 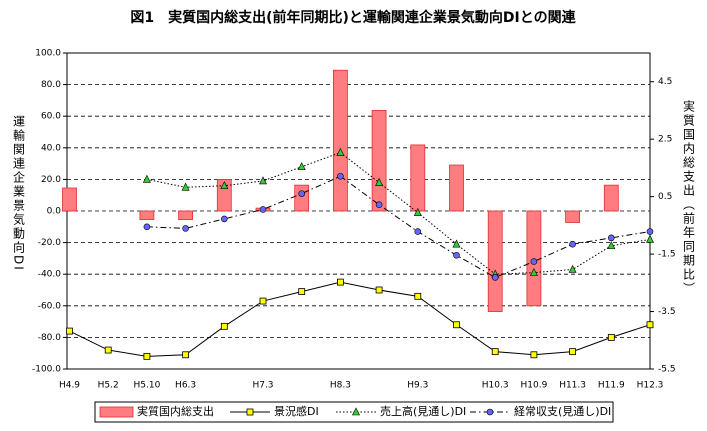 What do you see at coordinates (48, 54) in the screenshot?
I see `y-tick-label: 100.0` at bounding box center [48, 54].